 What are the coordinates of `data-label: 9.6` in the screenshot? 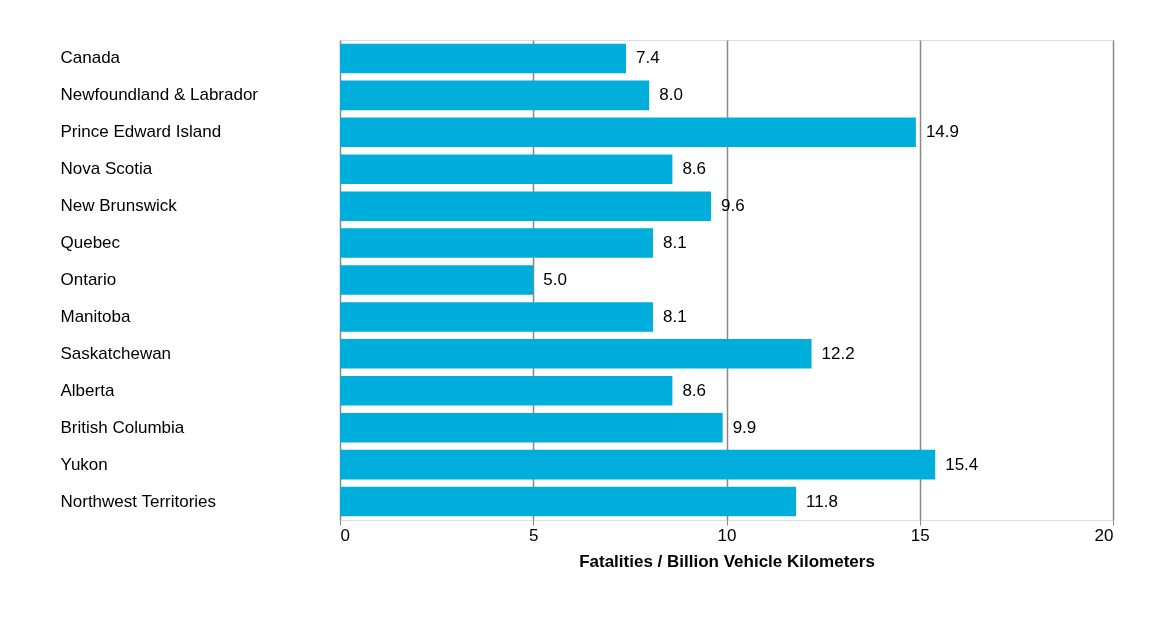 It's located at (733, 206).